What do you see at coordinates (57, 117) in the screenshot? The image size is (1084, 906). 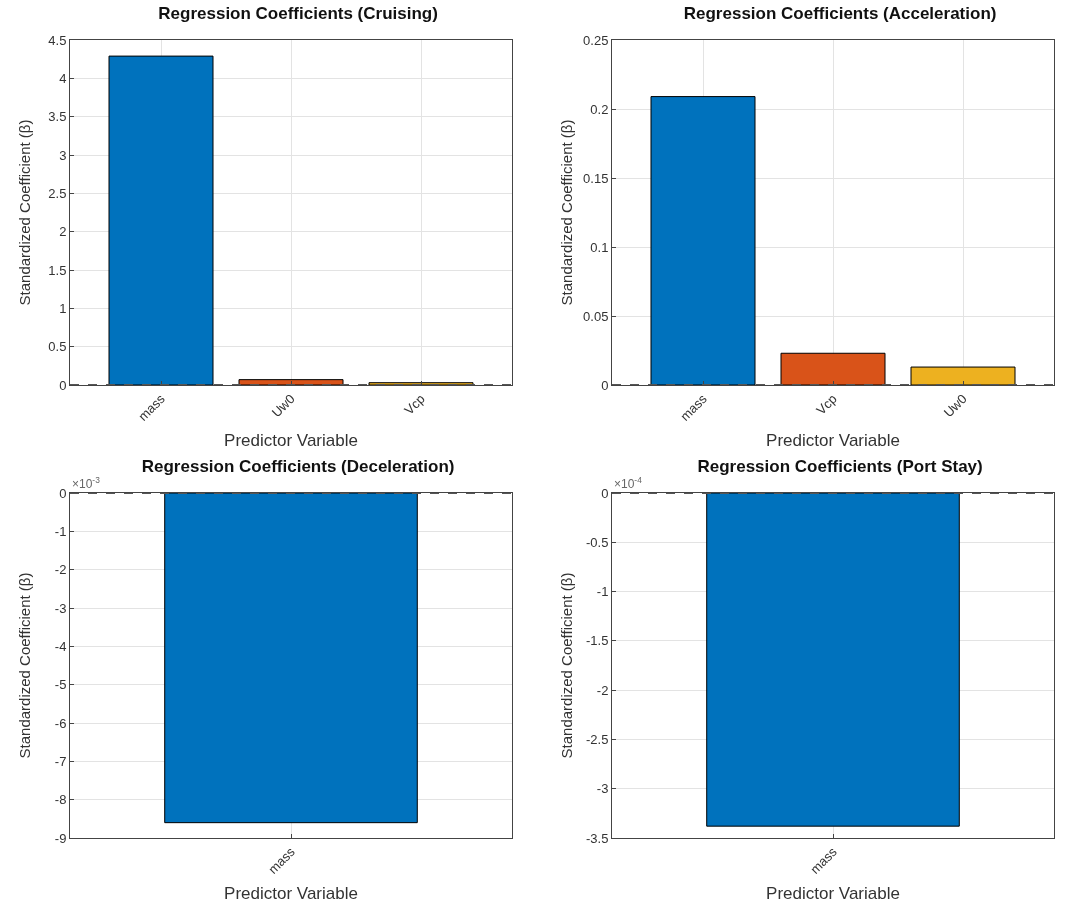 I see `y-tick-label: 3.5` at bounding box center [57, 117].